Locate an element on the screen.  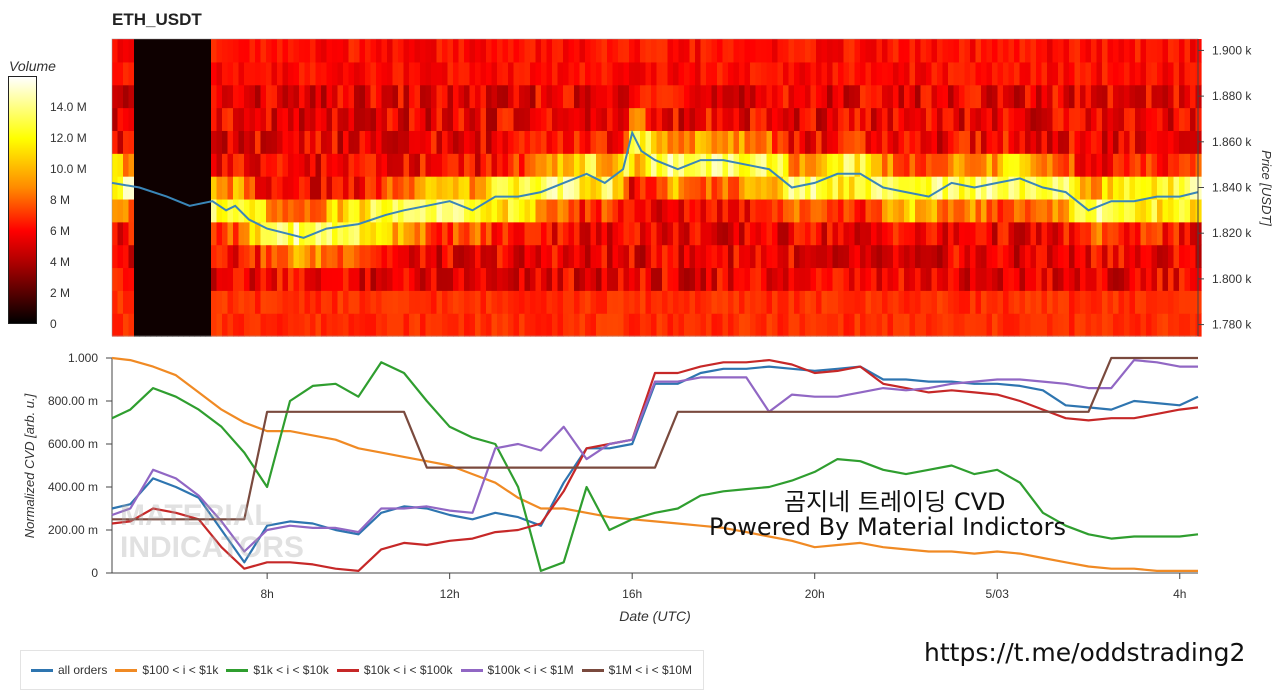
legend-item: $10k < i < $100k is located at coordinates (394, 670).